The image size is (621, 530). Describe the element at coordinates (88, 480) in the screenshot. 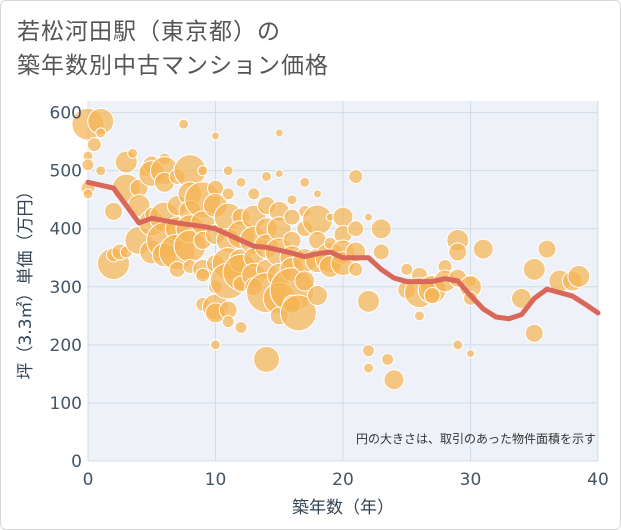

I see `x-tick-label: 0` at that location.